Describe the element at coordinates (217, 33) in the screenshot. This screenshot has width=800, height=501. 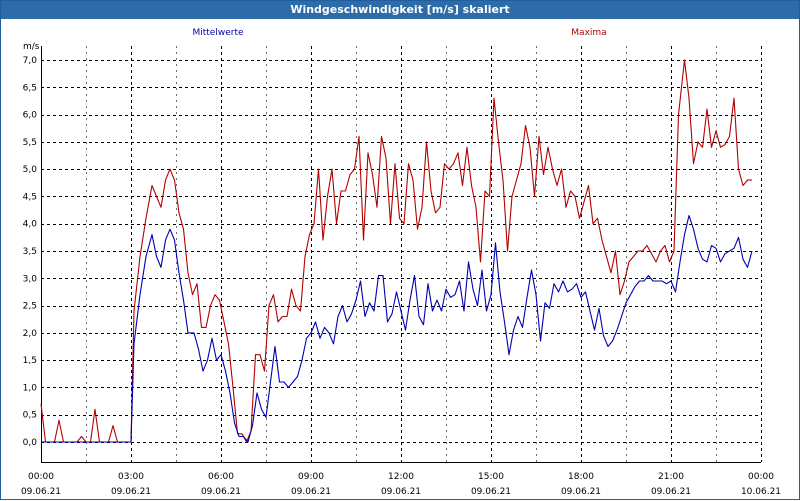
I see `legend-mittelwerte: Mittelwerte` at that location.